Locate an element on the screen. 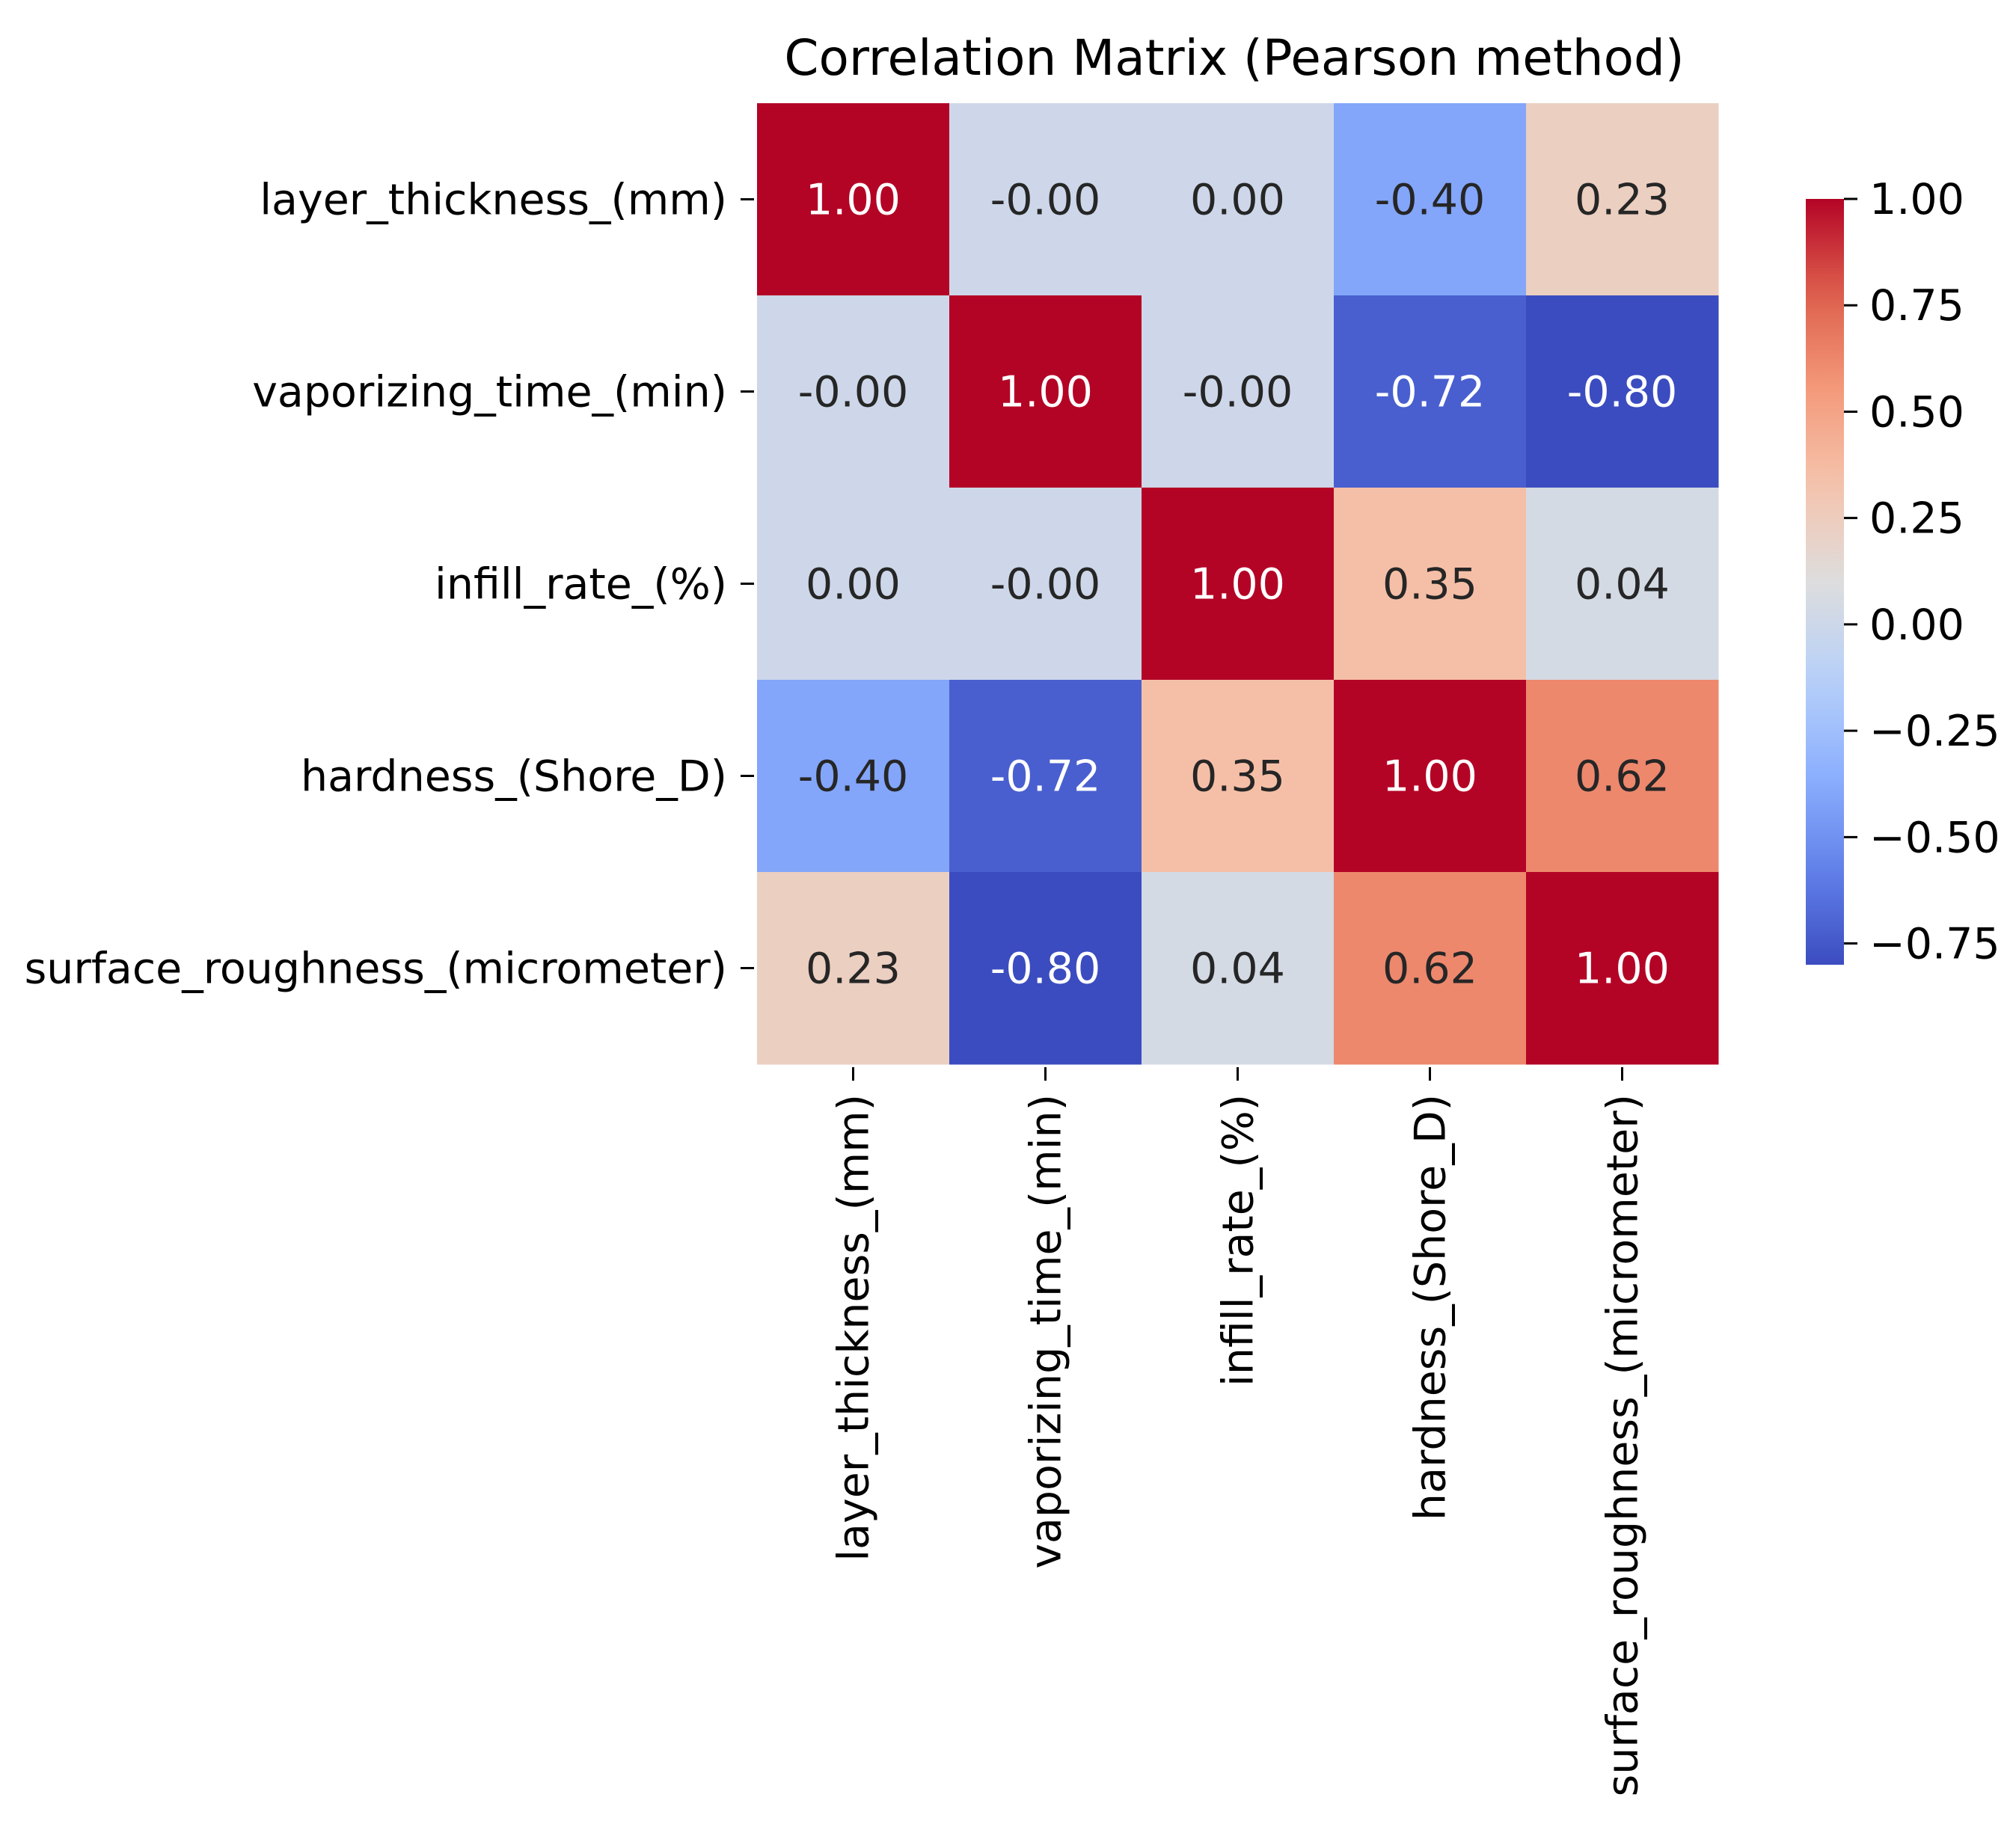 The image size is (2016, 1830). row-label: vaporizing_time_(min) is located at coordinates (489, 393).